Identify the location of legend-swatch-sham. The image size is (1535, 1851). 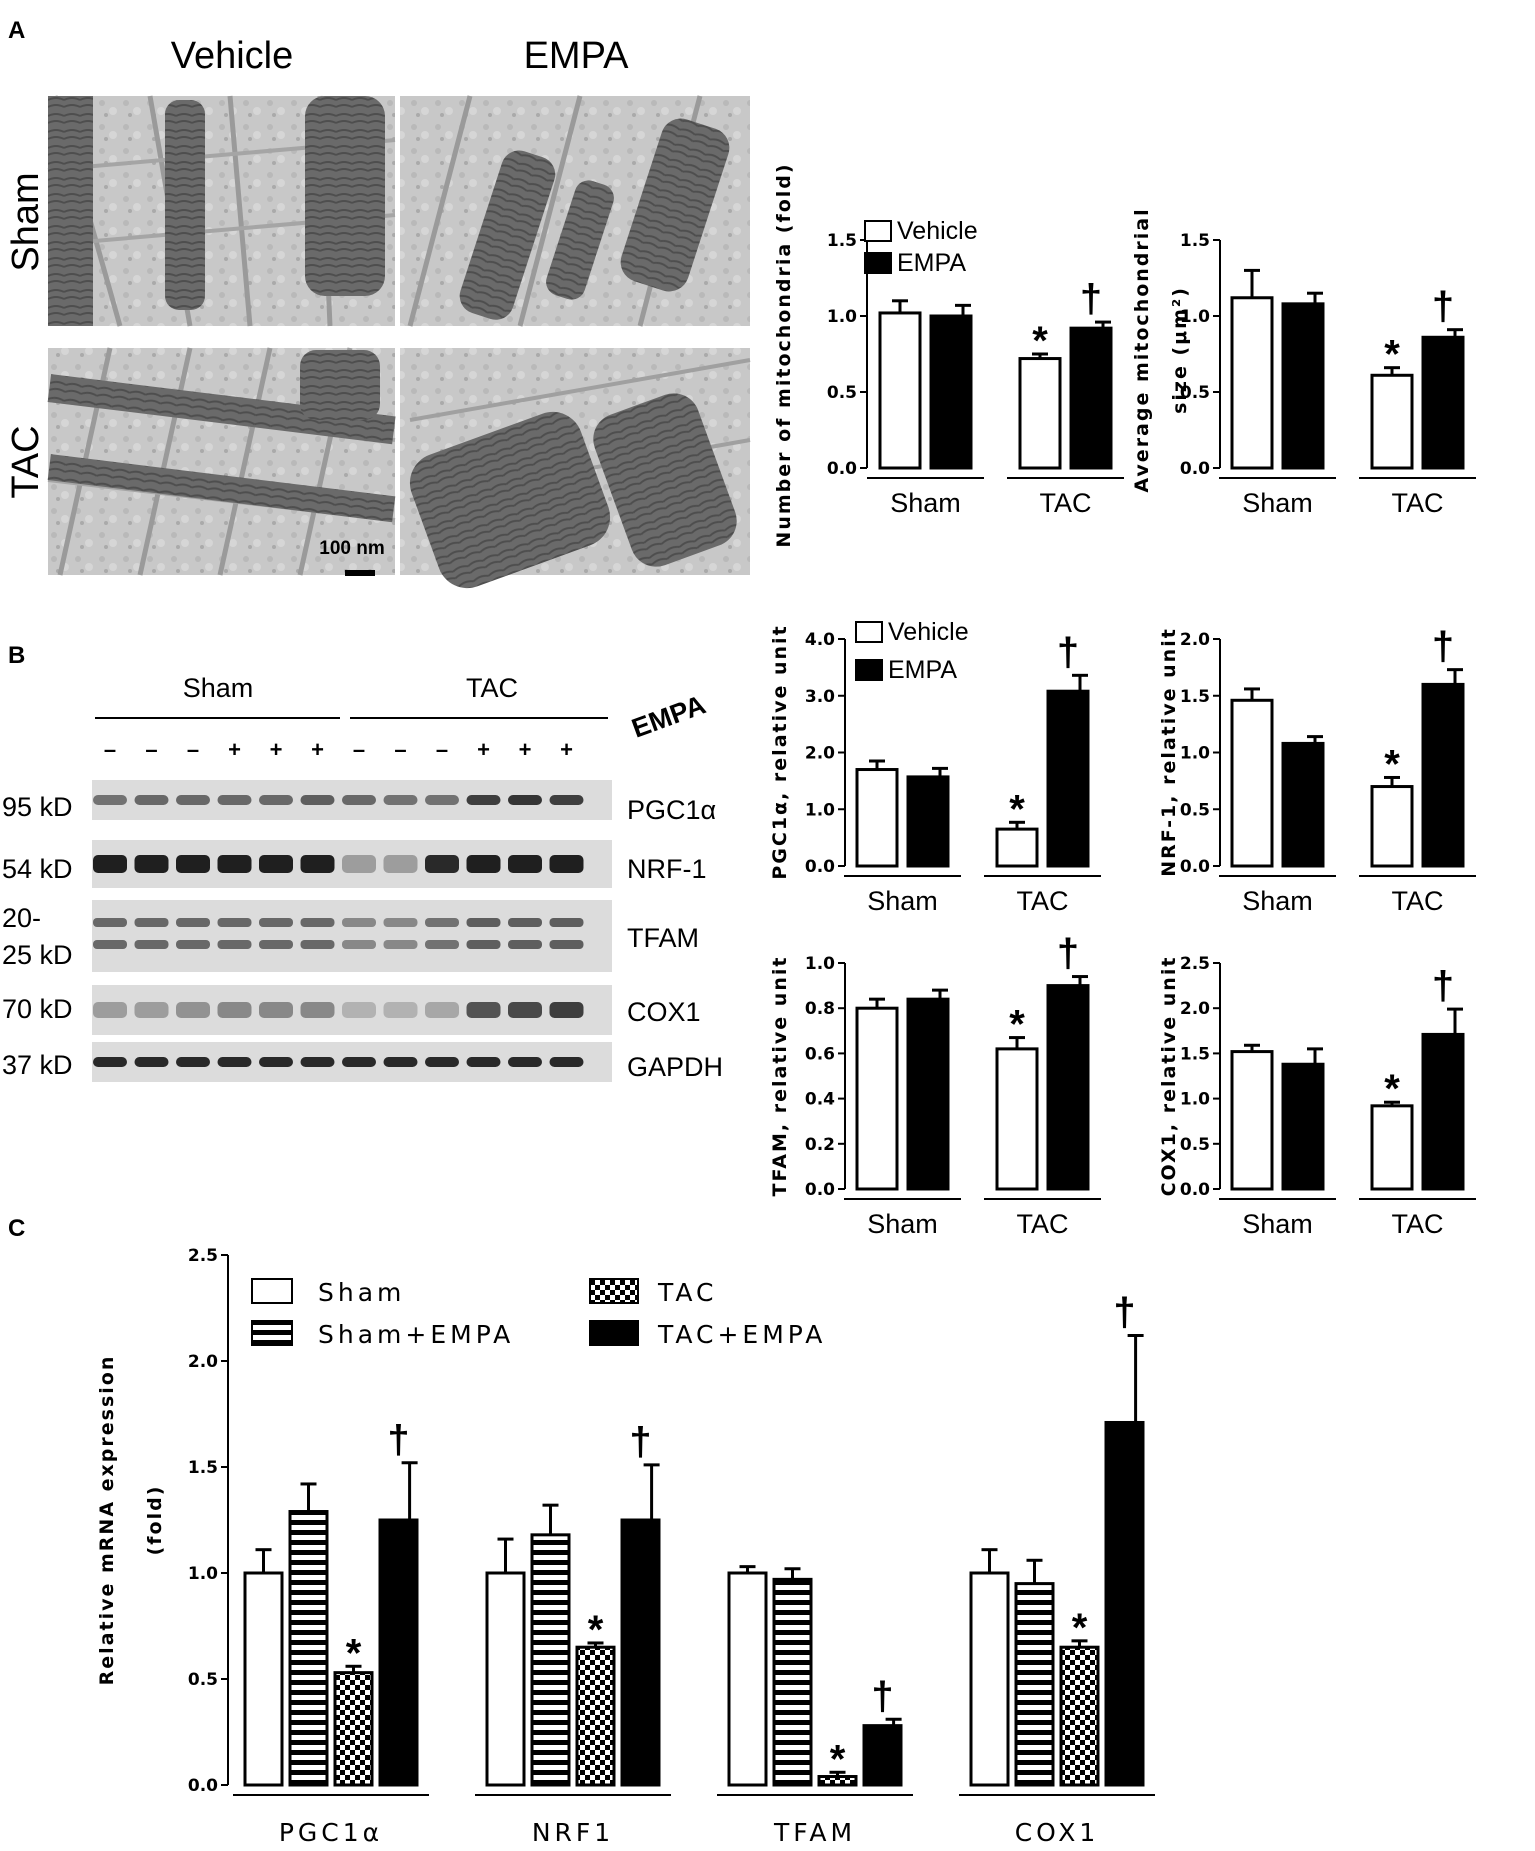
(272, 1291).